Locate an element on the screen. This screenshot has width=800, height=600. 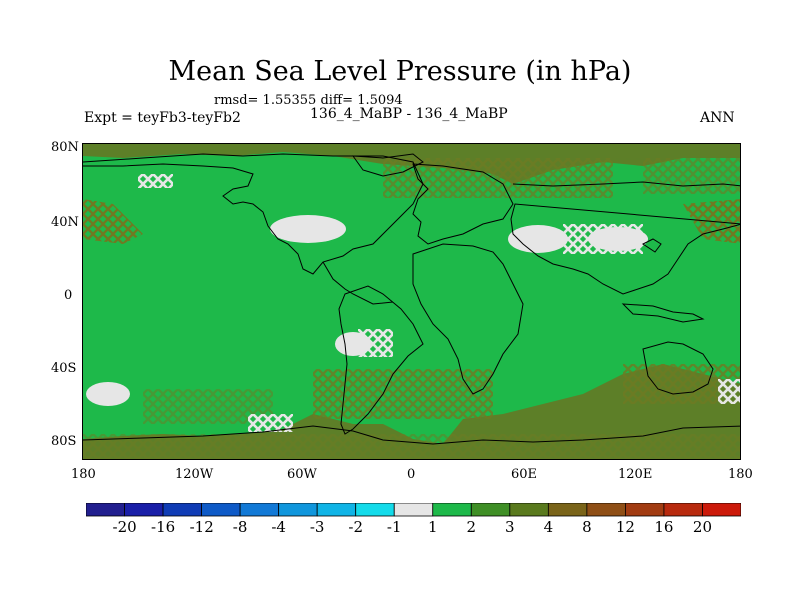
low-asia-hatch is located at coordinates (603, 239).